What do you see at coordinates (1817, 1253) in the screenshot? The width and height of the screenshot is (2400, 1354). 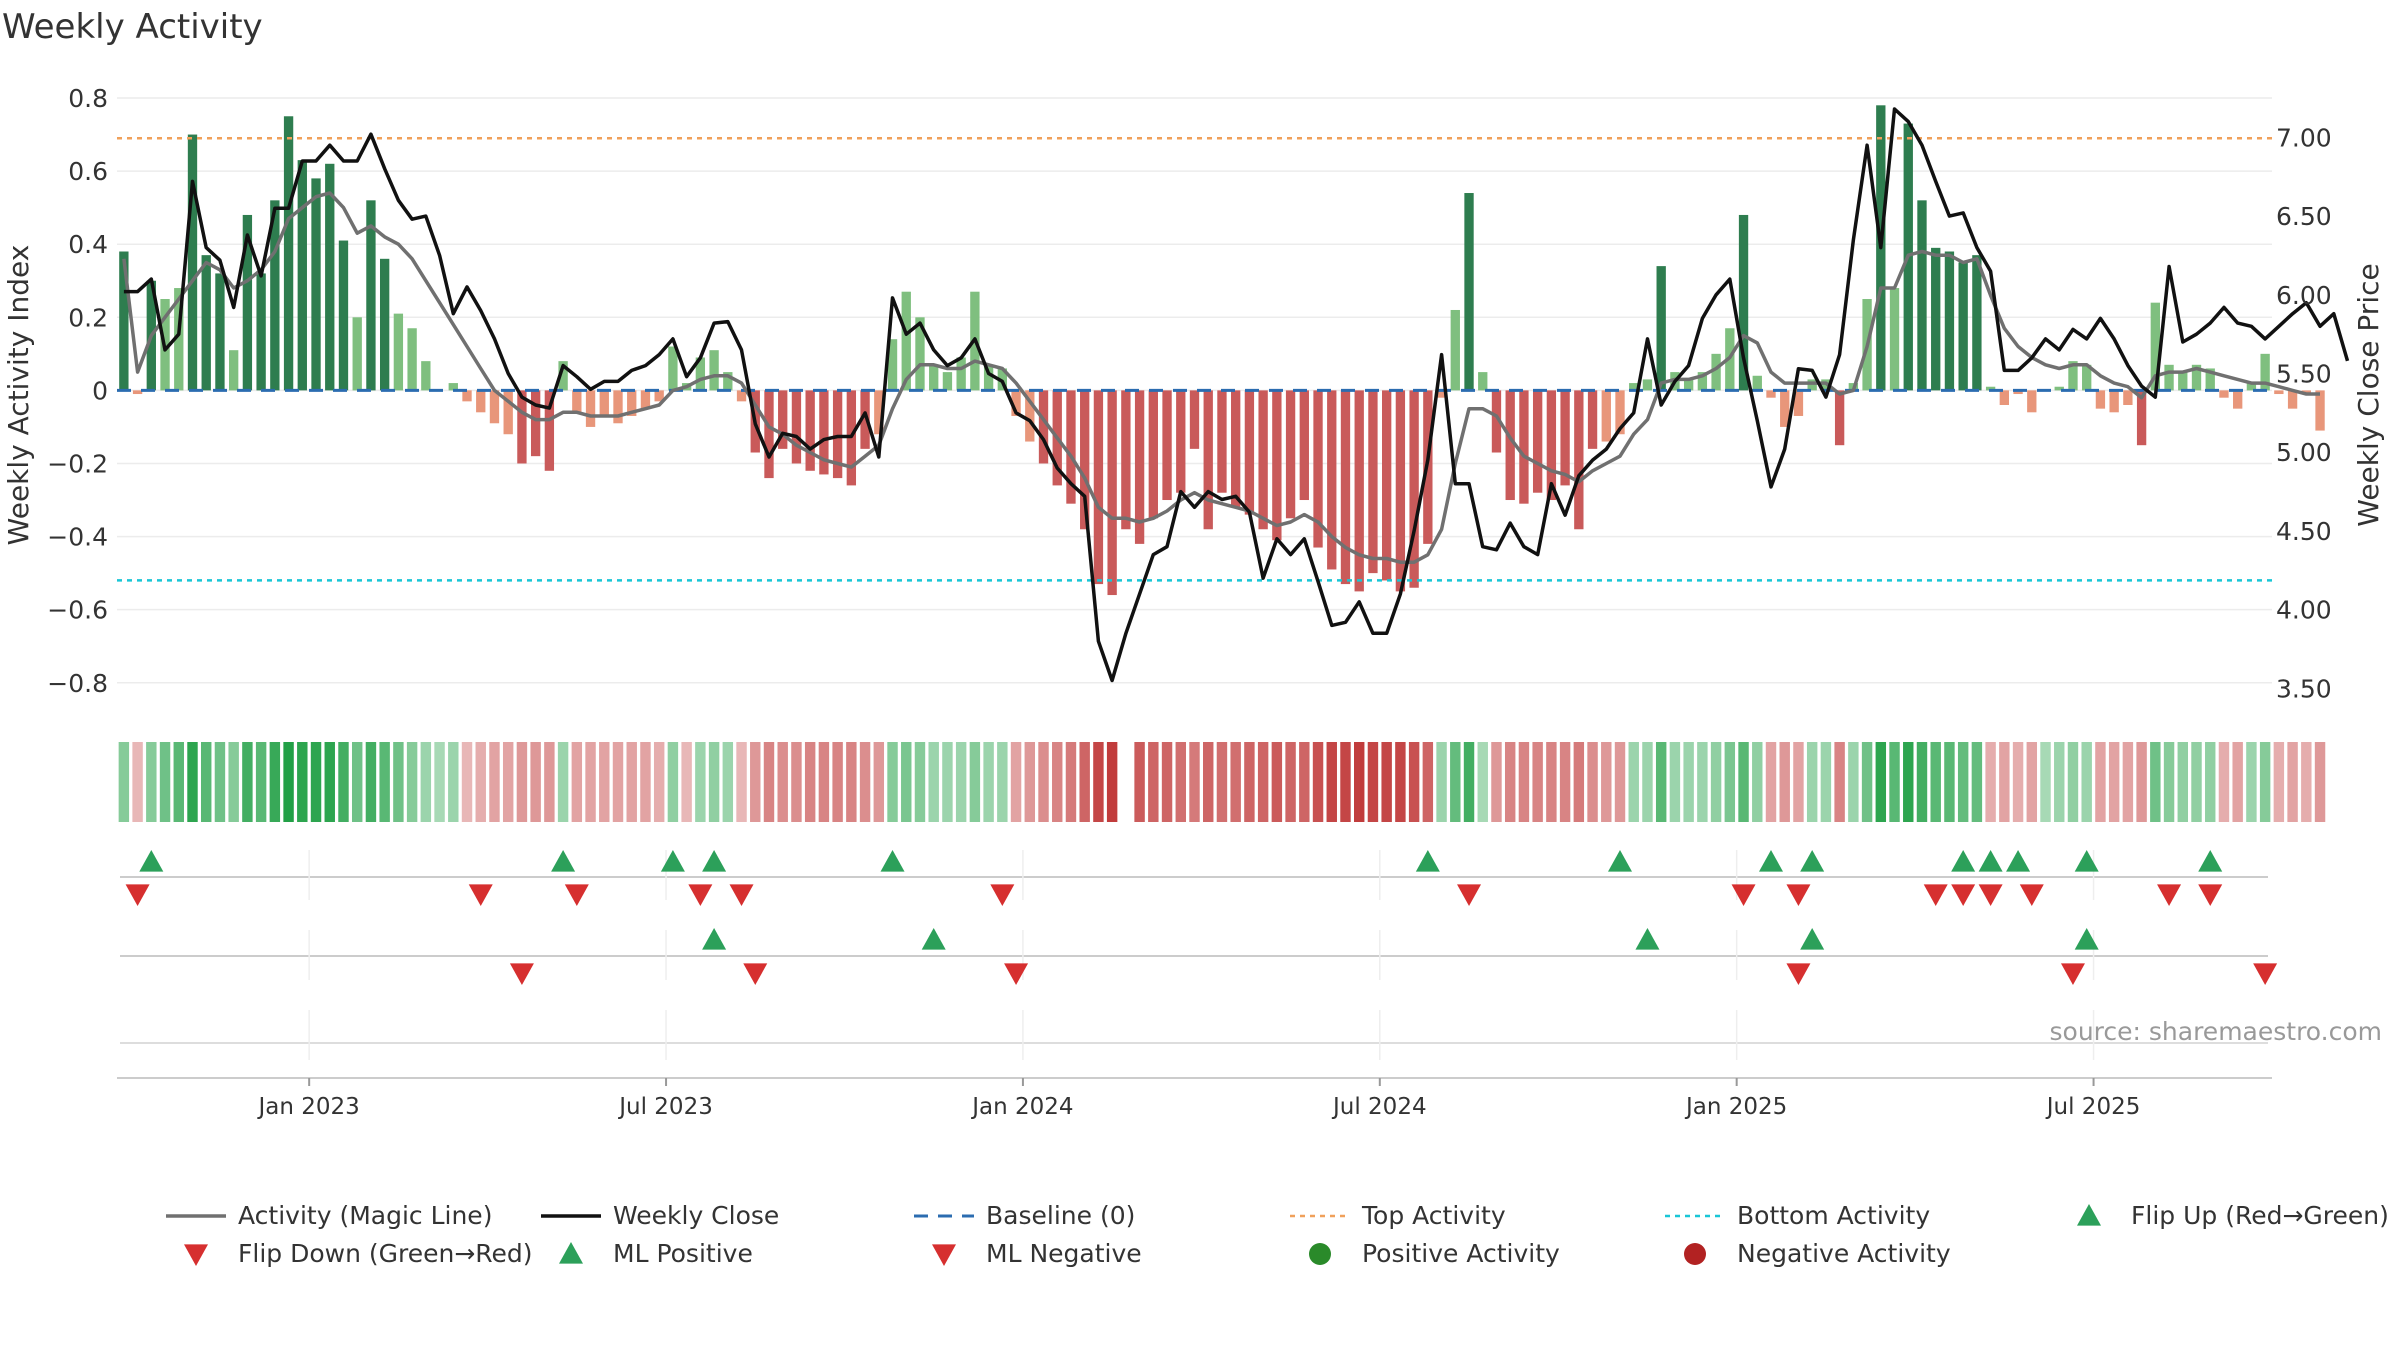 I see `legend-item-negative_activity: Negative Activity` at bounding box center [1817, 1253].